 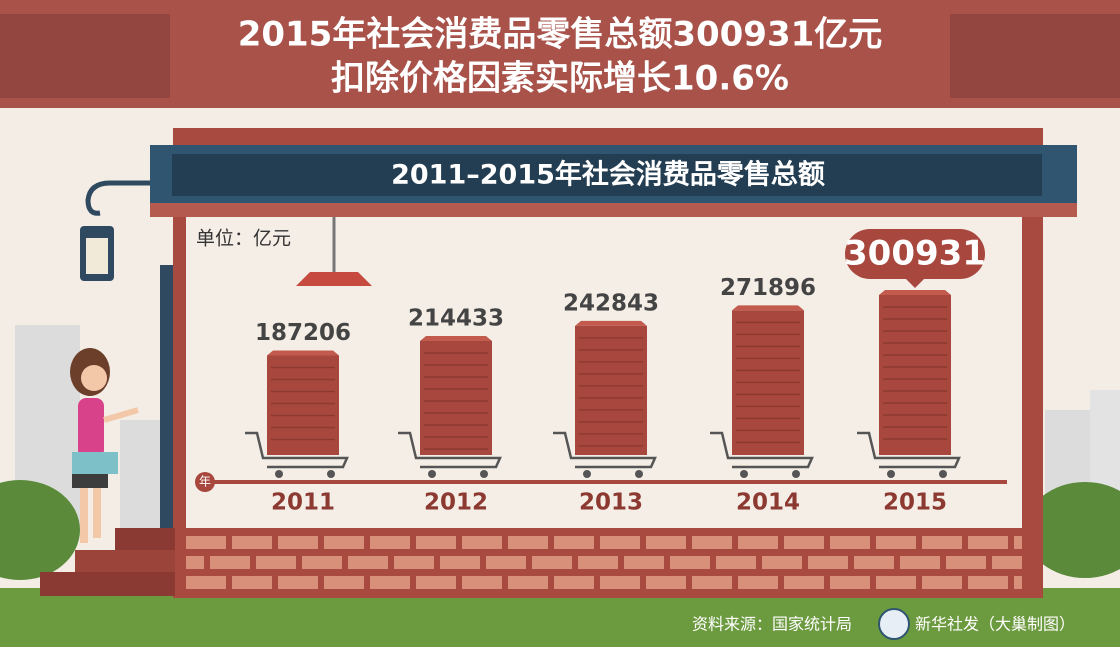 What do you see at coordinates (560, 79) in the screenshot?
I see `subtitle: 扣除价格因素实际增长10.6%` at bounding box center [560, 79].